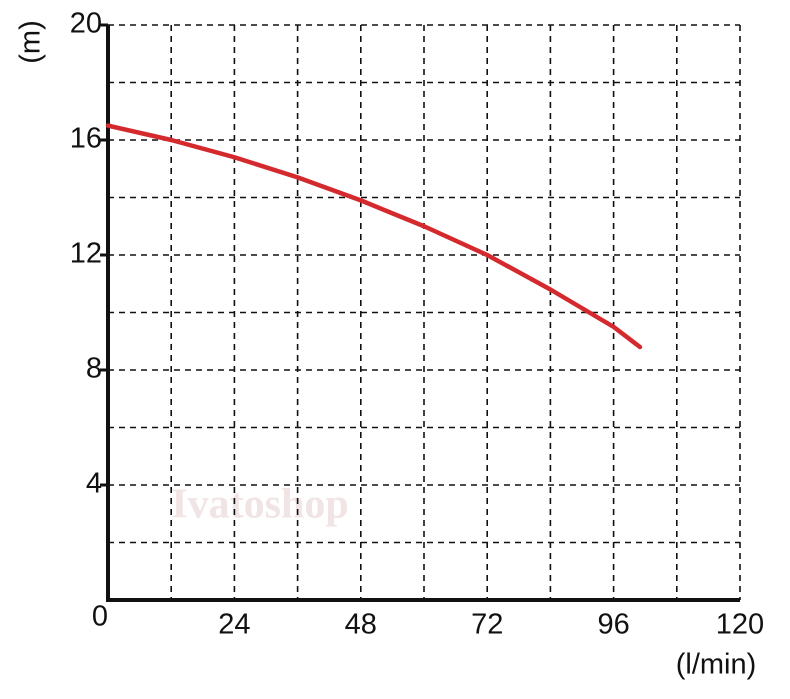 Image resolution: width=790 pixels, height=699 pixels. Describe the element at coordinates (100, 617) in the screenshot. I see `x-tick-label: 0` at that location.